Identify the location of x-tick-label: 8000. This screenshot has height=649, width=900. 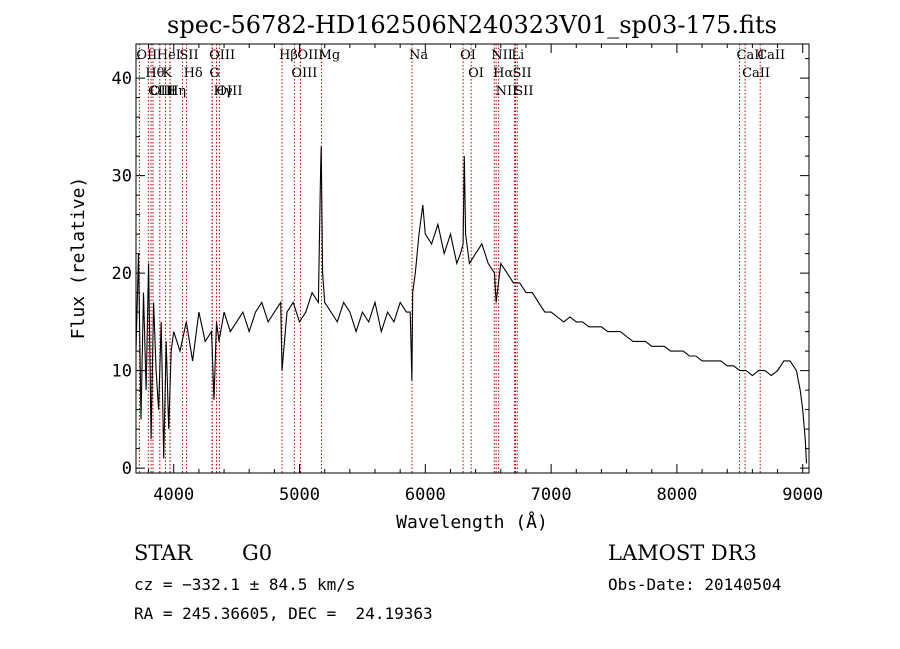
(676, 495).